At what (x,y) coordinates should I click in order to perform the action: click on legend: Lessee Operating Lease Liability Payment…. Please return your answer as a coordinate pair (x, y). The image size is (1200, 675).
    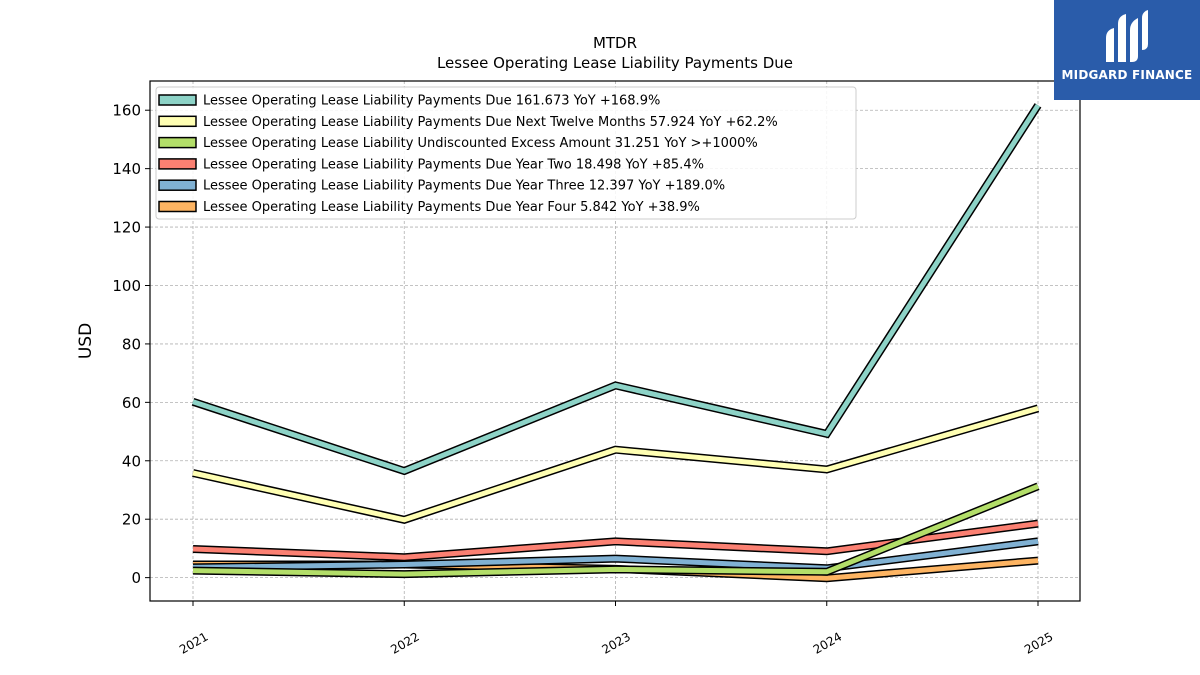
    Looking at the image, I should click on (506, 153).